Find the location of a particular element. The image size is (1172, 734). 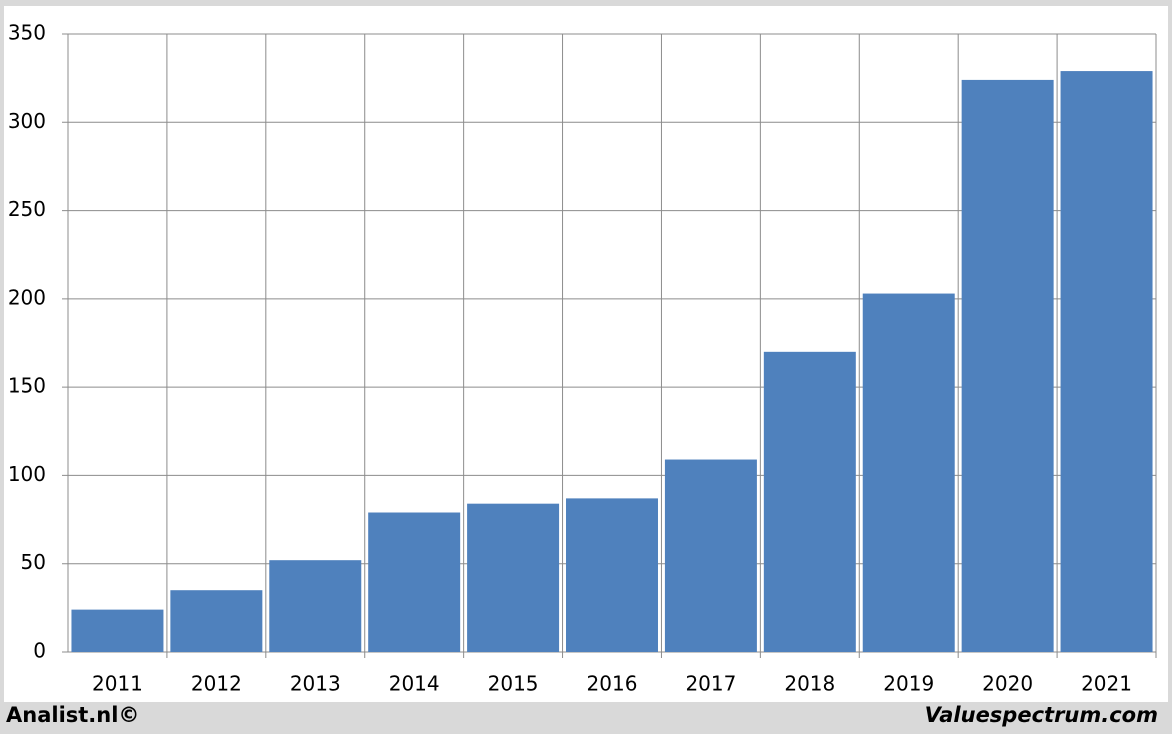

x-tick-label: 2019 is located at coordinates (908, 684).